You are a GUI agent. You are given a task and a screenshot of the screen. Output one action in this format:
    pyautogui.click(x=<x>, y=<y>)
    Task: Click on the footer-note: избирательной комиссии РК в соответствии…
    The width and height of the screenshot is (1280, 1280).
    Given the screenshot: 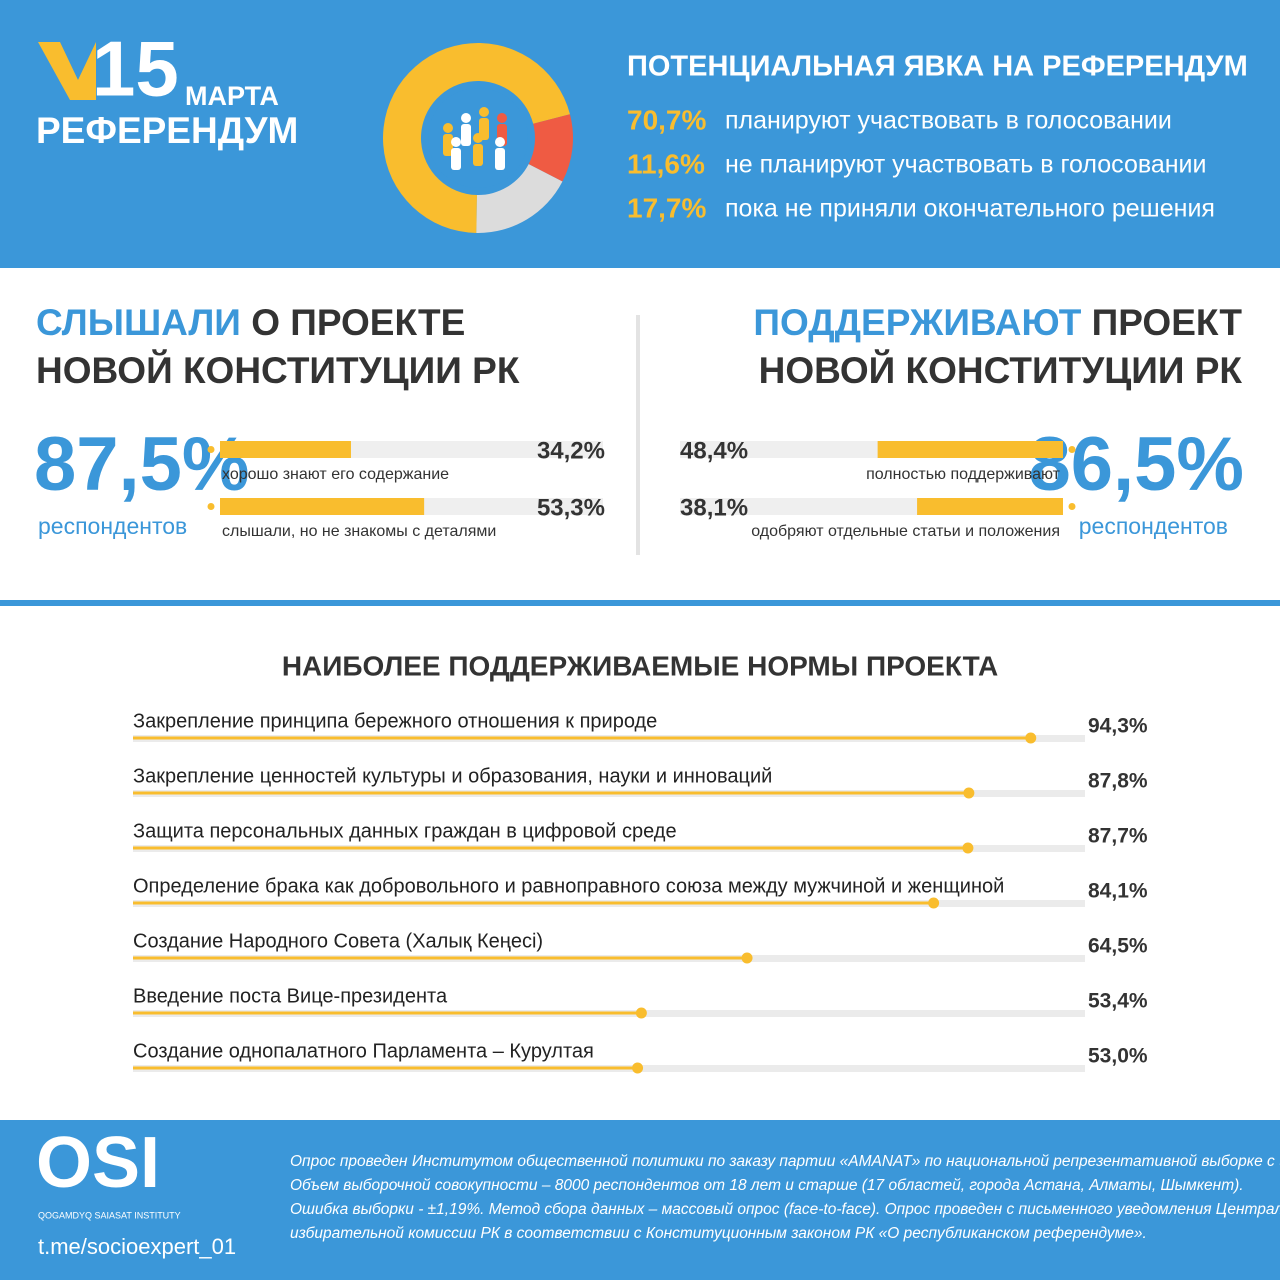 What is the action you would take?
    pyautogui.click(x=718, y=1233)
    